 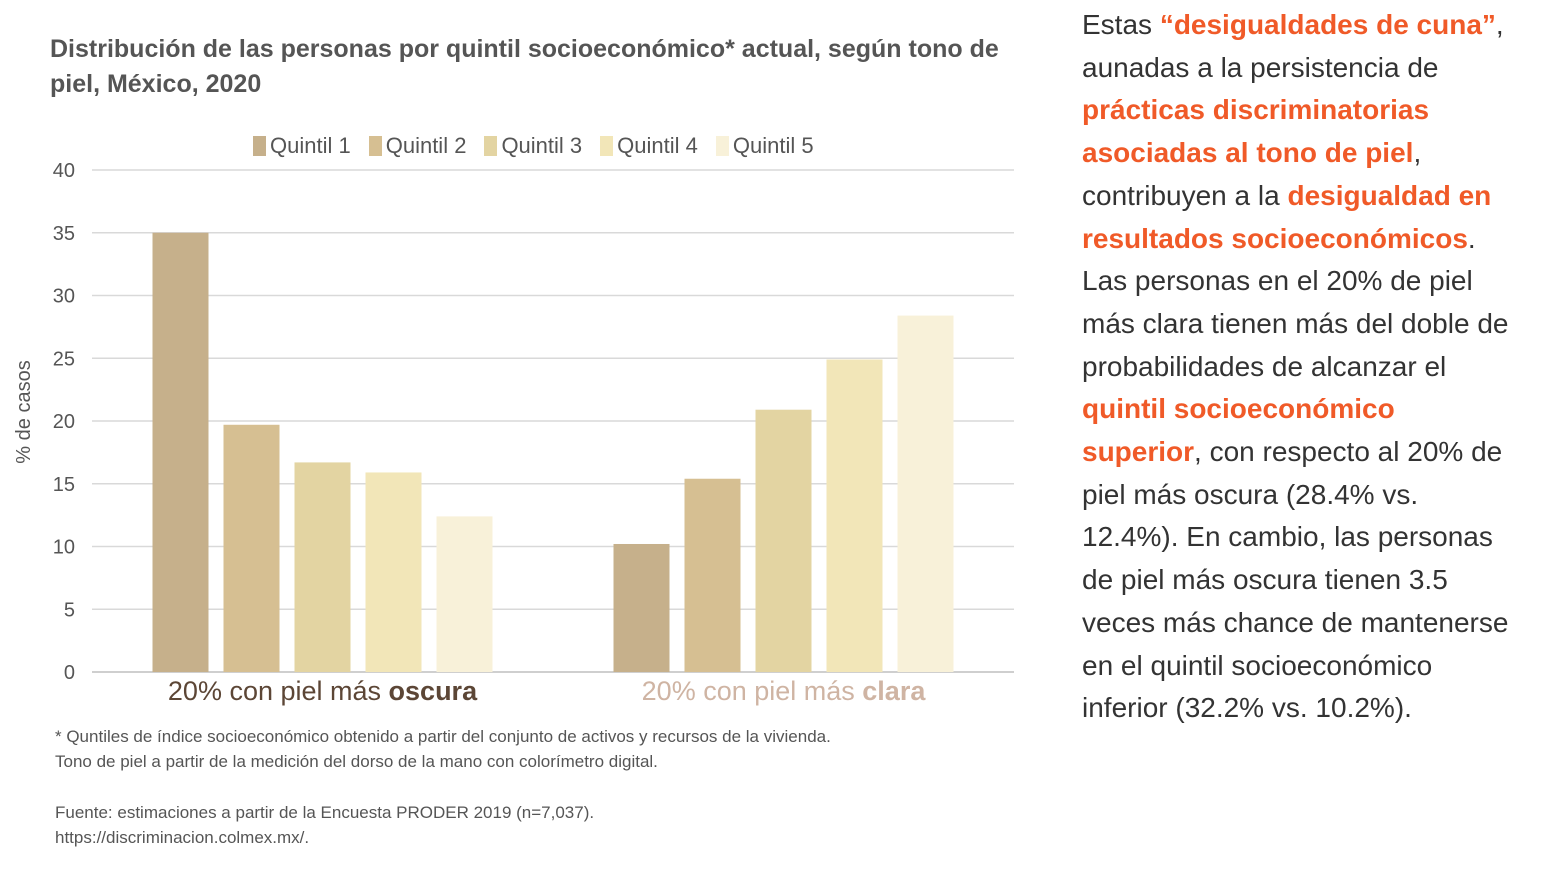 What do you see at coordinates (1121, 24) in the screenshot?
I see `paragraph-text: Estas` at bounding box center [1121, 24].